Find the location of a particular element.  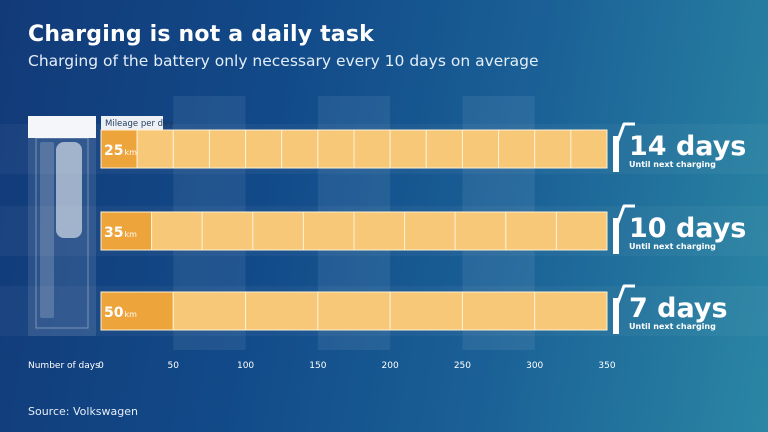

series-label: Mileage per day is located at coordinates (139, 124).